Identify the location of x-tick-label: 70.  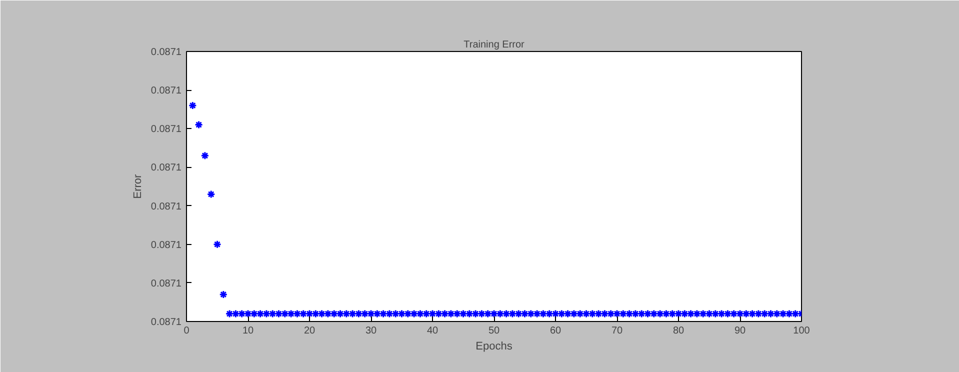
(617, 331).